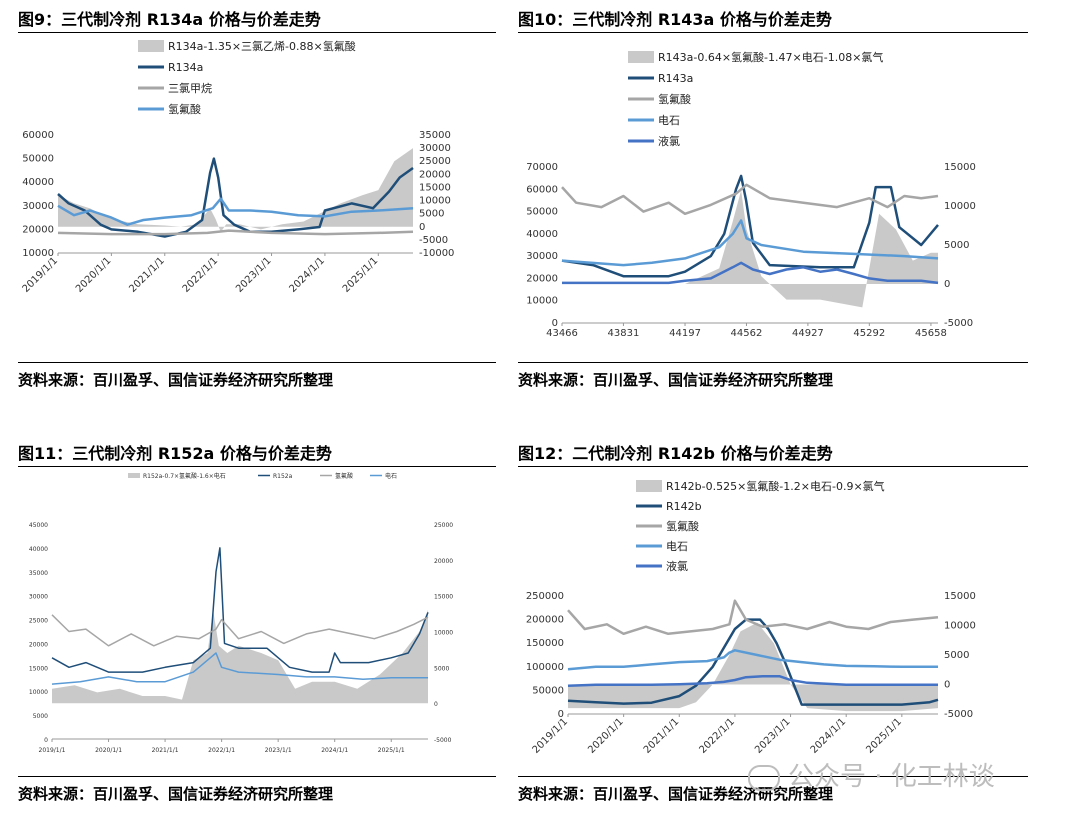 The image size is (1080, 817). What do you see at coordinates (770, 57) in the screenshot?
I see `legend-label: R143a-0.64×氢氟酸-1.47×电石-1.08×氯气` at bounding box center [770, 57].